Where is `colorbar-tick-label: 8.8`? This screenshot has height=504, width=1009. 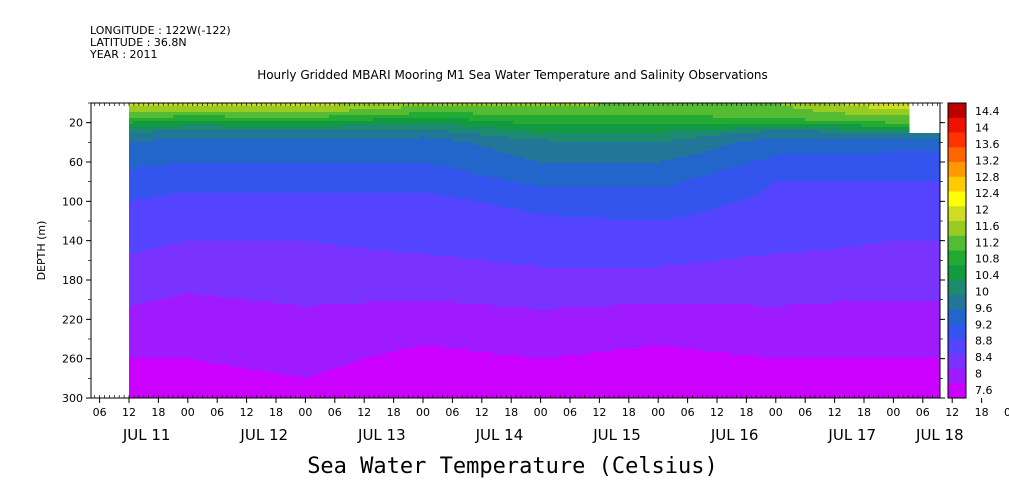 colorbar-tick-label: 8.8 is located at coordinates (984, 341).